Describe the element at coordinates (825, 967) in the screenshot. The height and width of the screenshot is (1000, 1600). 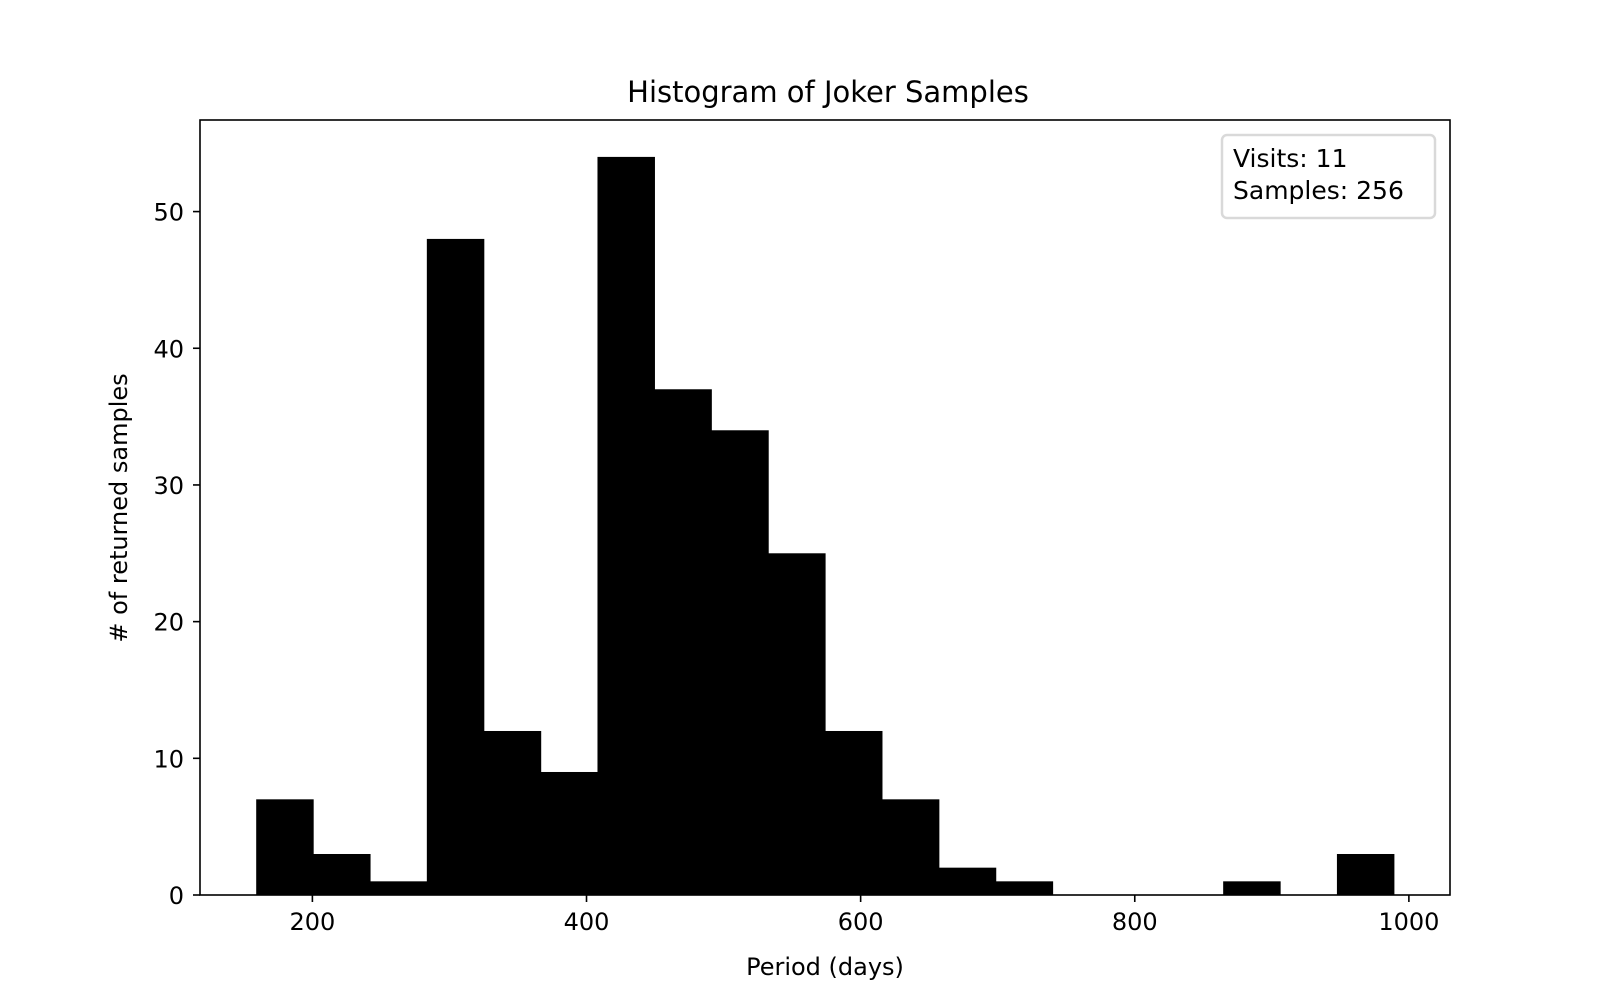
I see `x-axis-label: Period (days)` at that location.